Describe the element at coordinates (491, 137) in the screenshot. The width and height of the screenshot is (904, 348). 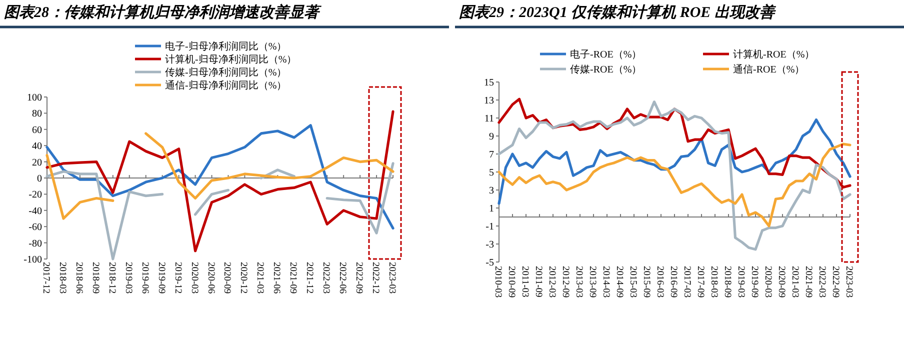
I see `y-tick-label: 9` at that location.